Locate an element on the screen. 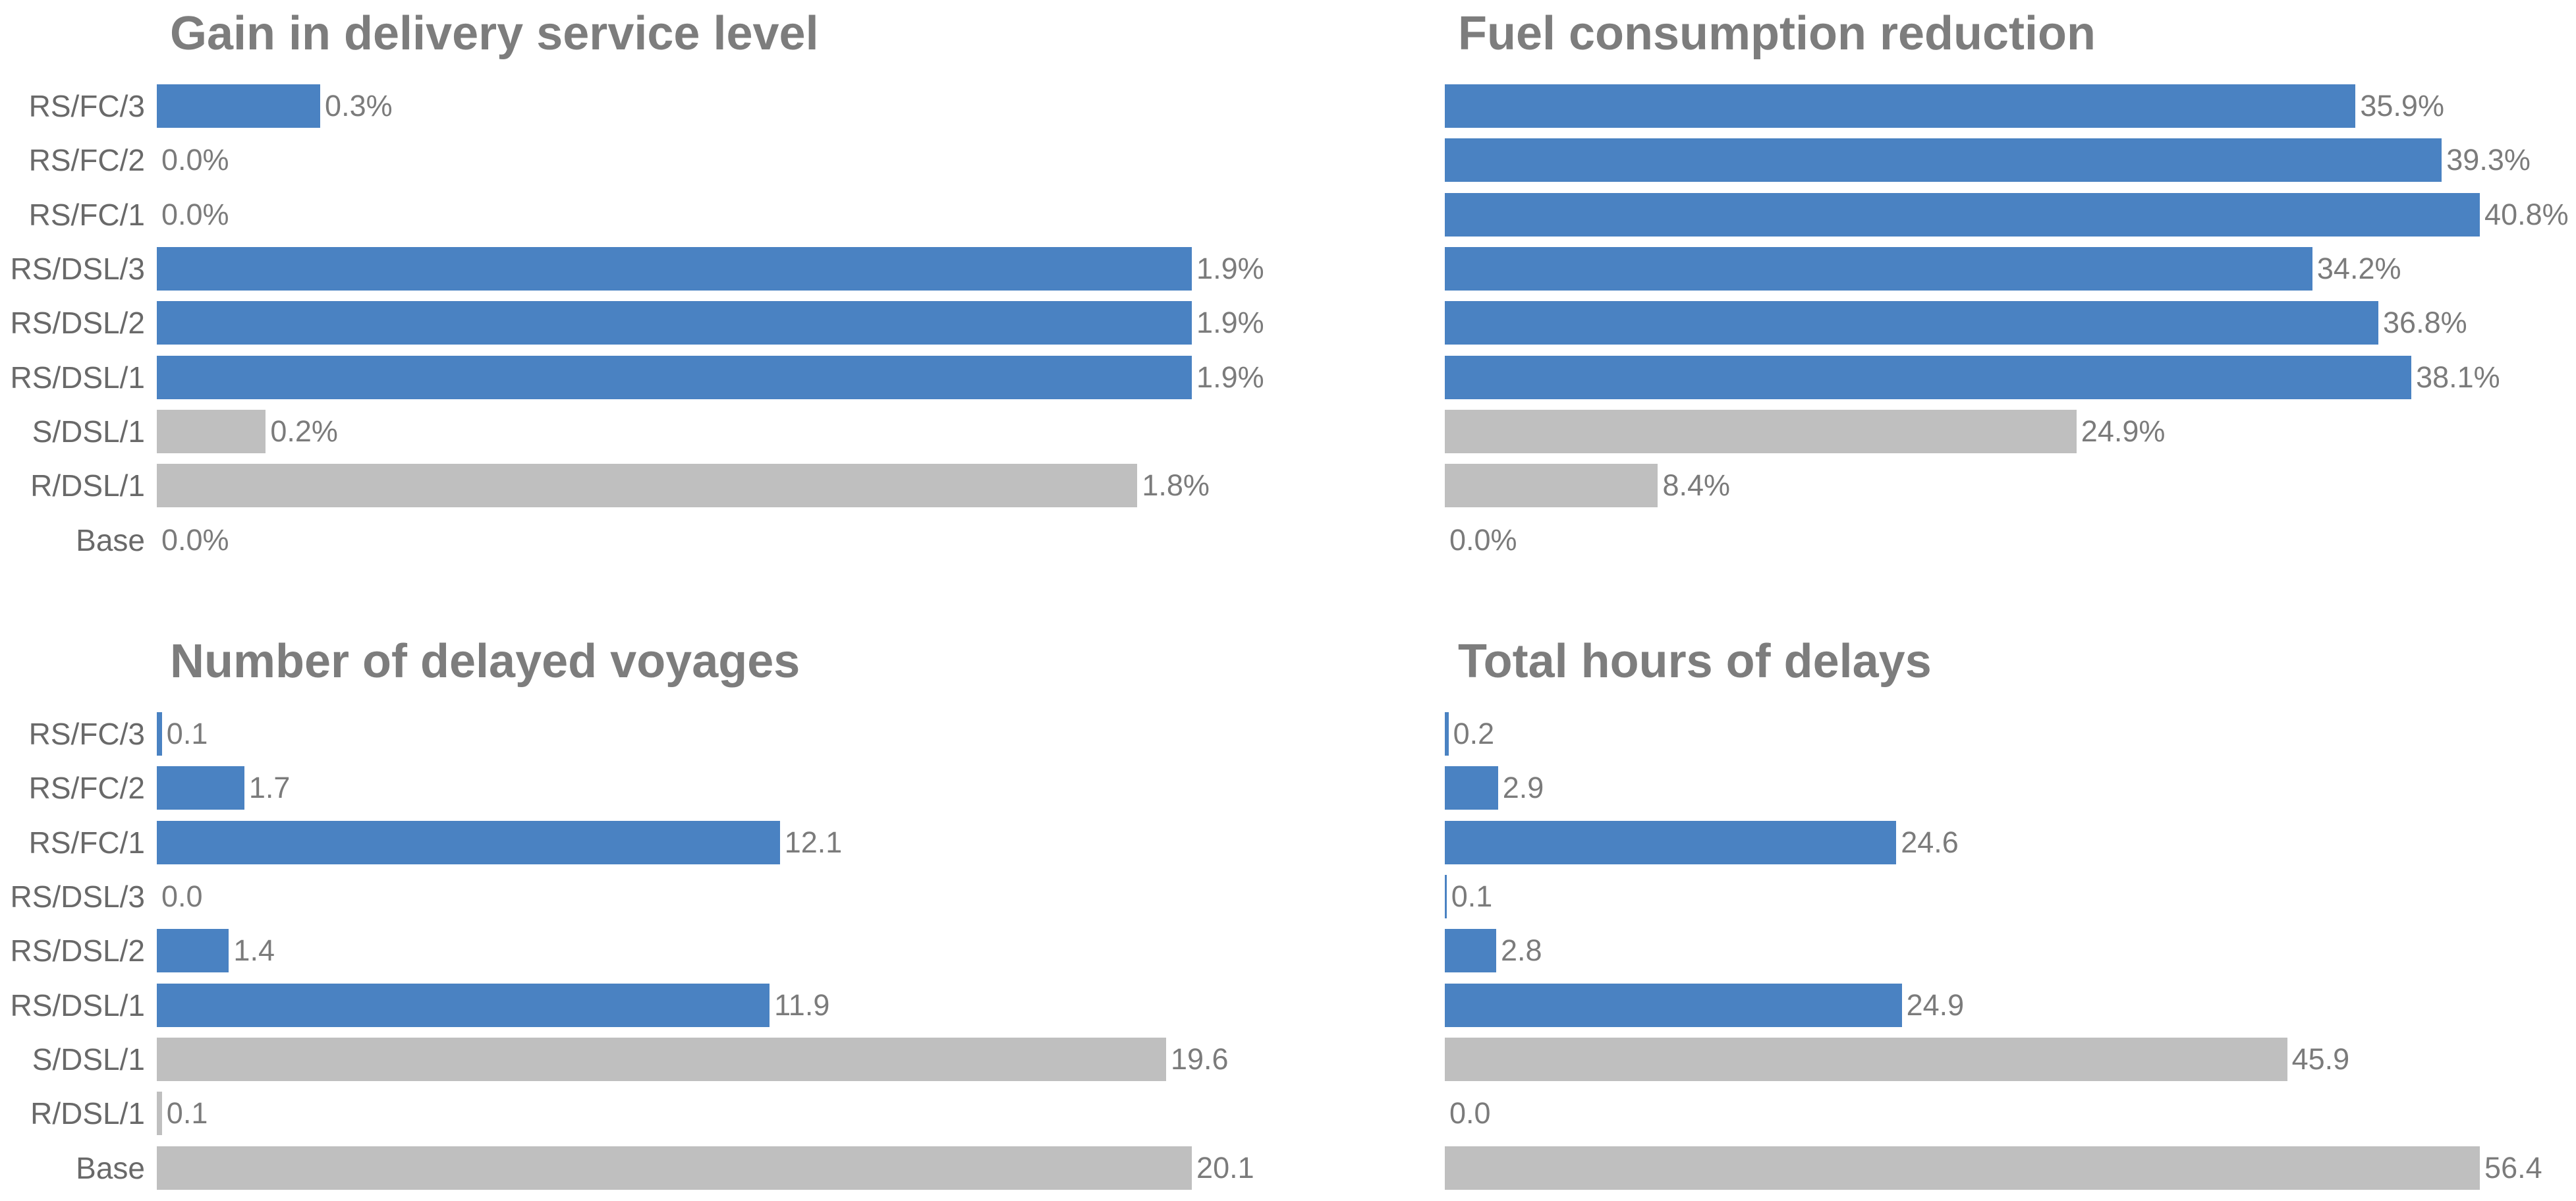  value-label: 24.6 is located at coordinates (1930, 842).